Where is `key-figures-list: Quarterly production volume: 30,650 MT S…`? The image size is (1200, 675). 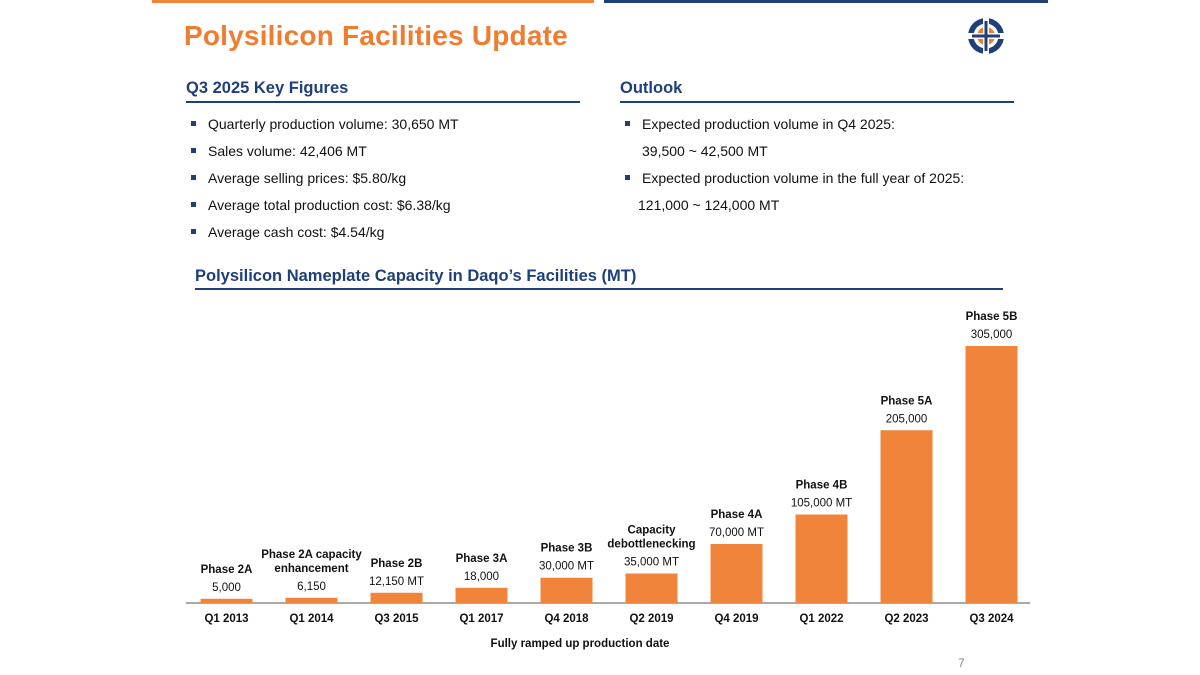
key-figures-list: Quarterly production volume: 30,650 MT S… is located at coordinates (323, 182).